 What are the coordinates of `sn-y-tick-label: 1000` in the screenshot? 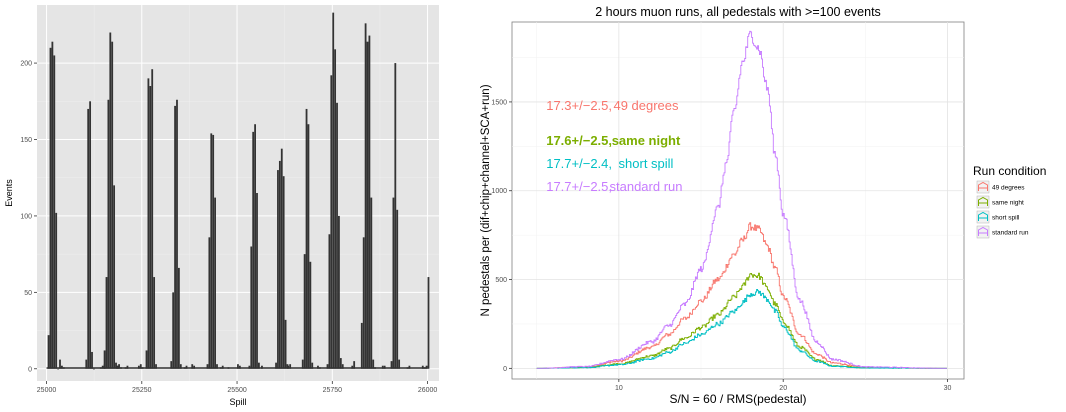 It's located at (499, 191).